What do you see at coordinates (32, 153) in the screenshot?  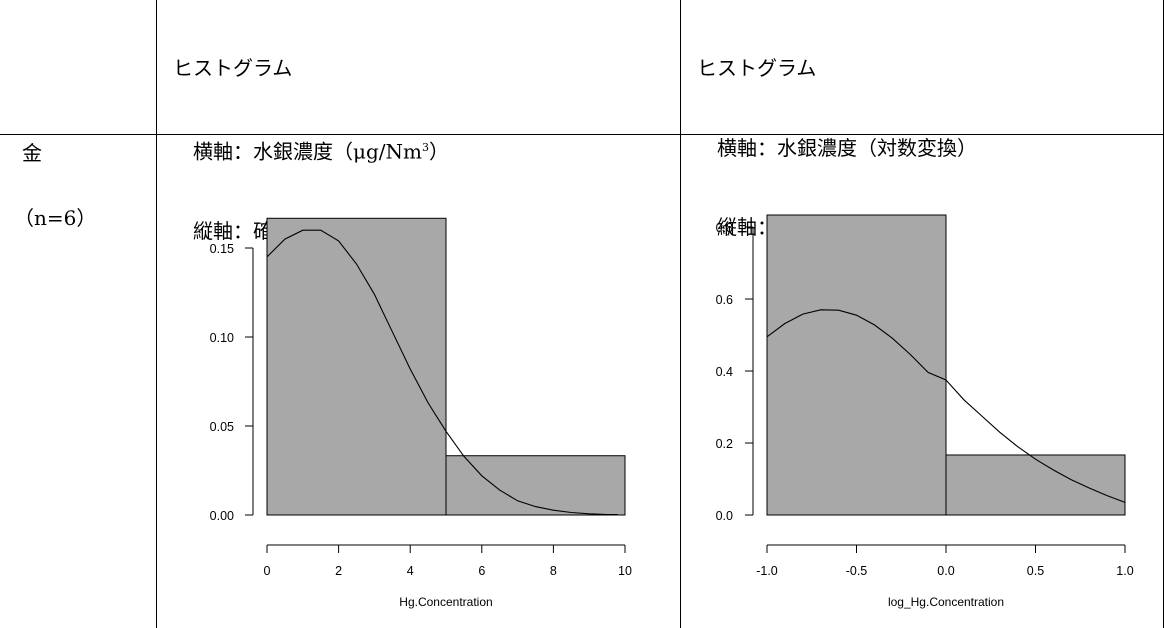 I see `row-label: 金` at bounding box center [32, 153].